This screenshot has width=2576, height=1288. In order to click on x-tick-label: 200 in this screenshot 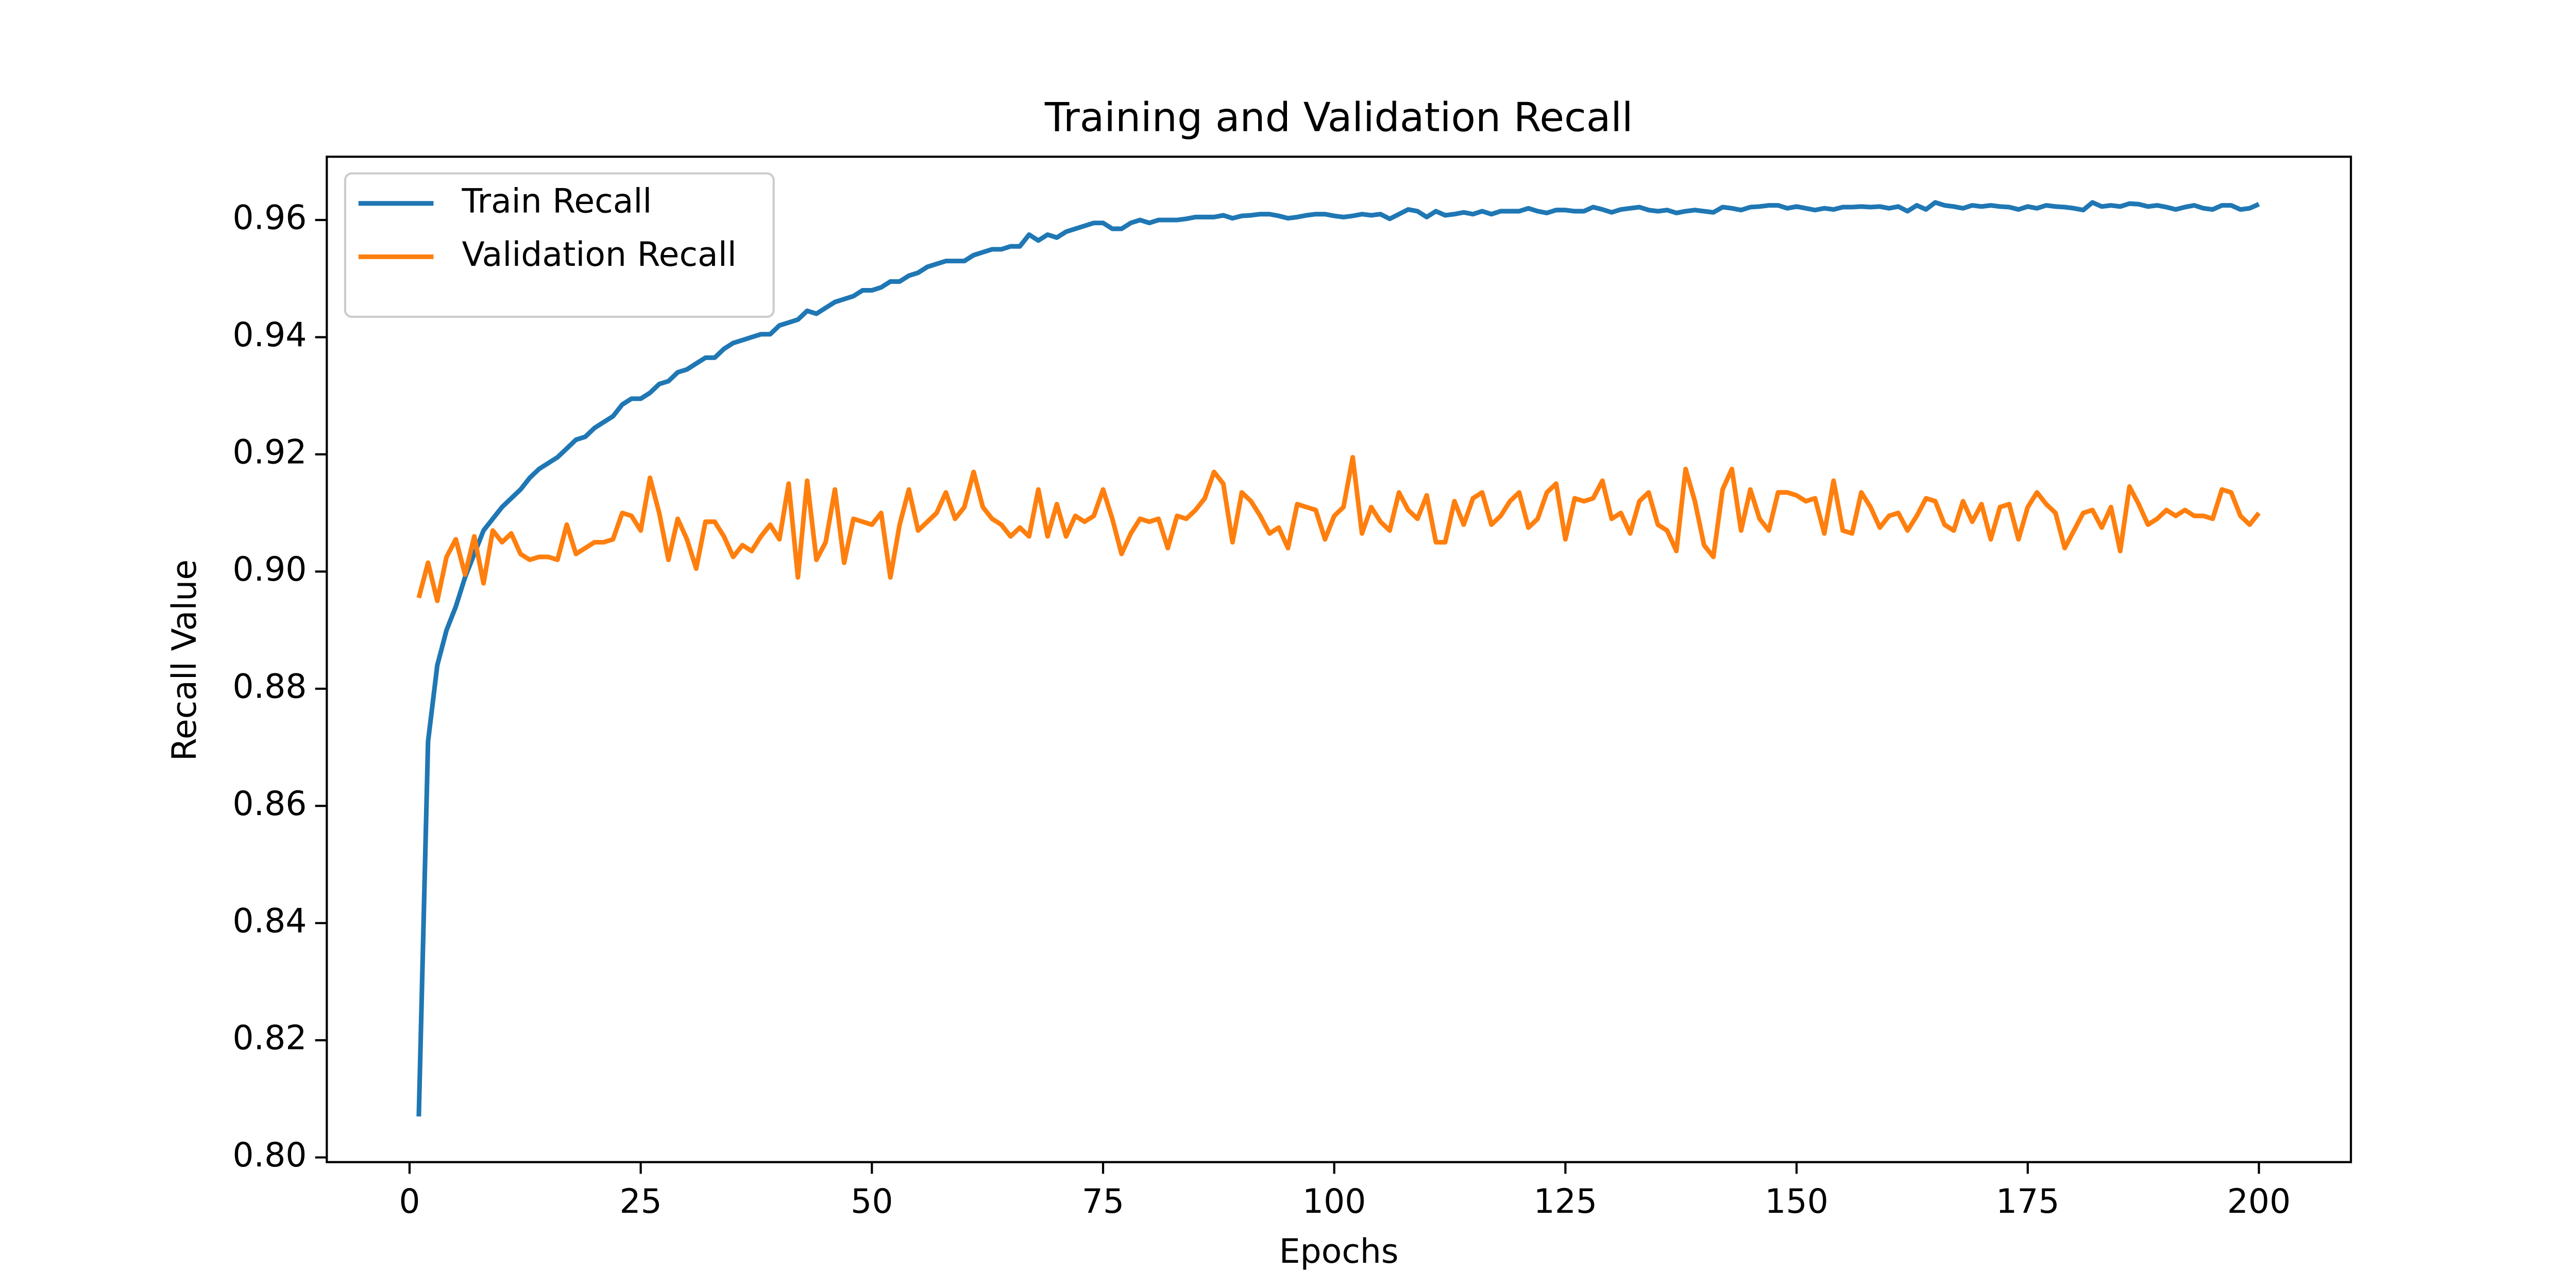, I will do `click(2259, 1201)`.